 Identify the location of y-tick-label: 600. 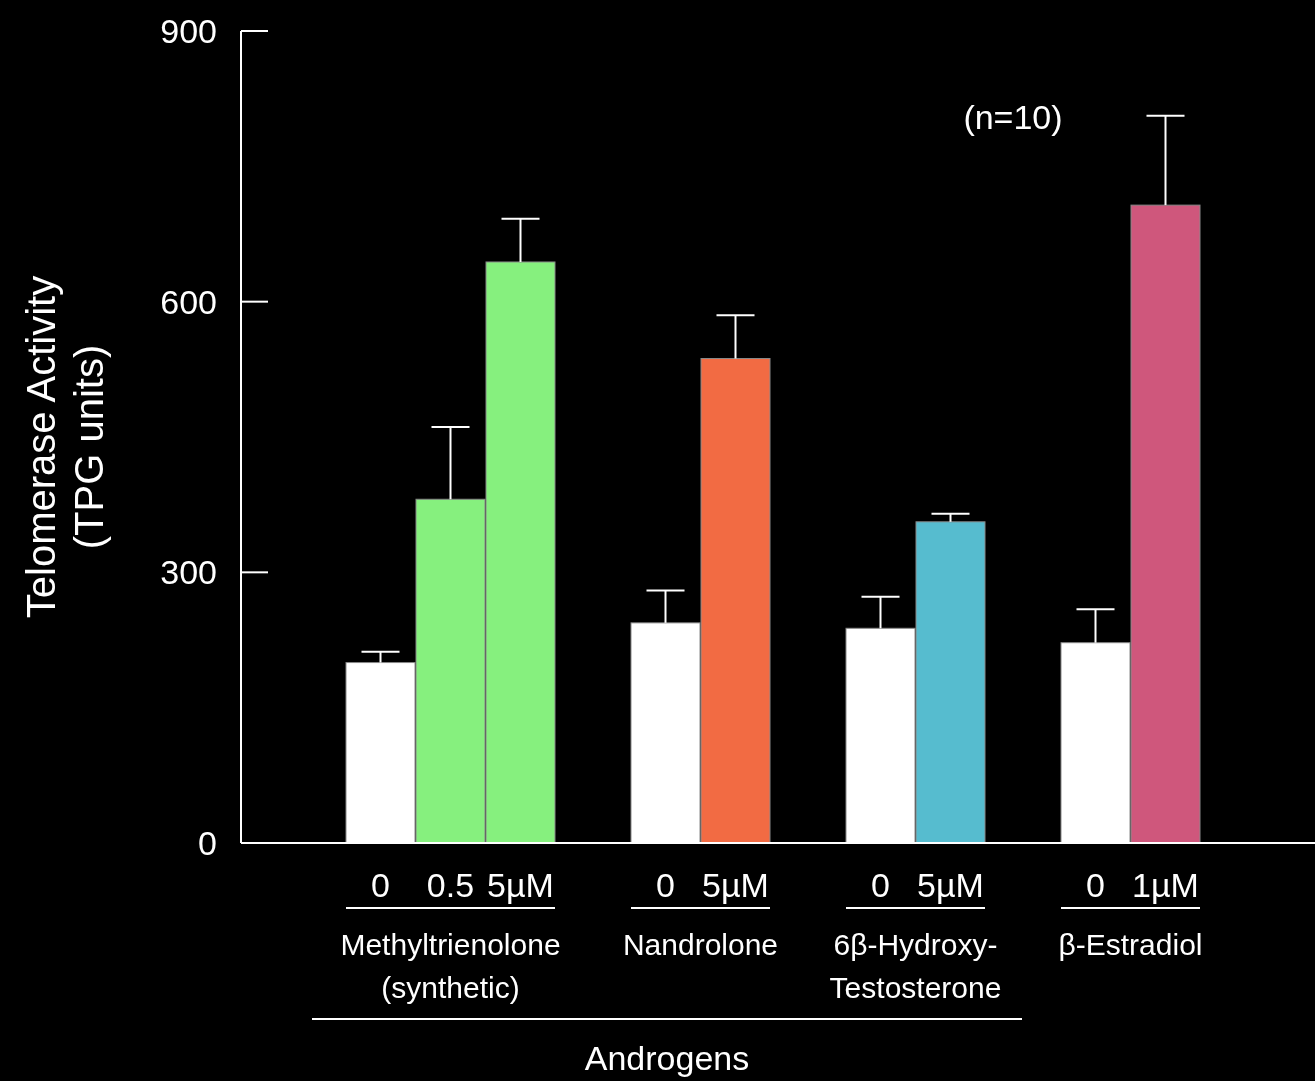
(188, 301).